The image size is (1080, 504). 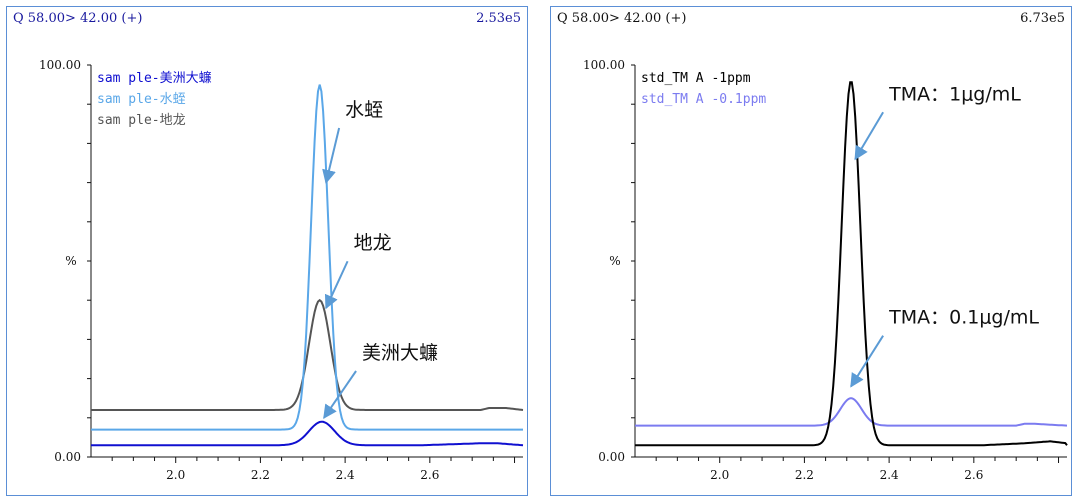 What do you see at coordinates (364, 110) in the screenshot?
I see `annotation-label: 水蛭` at bounding box center [364, 110].